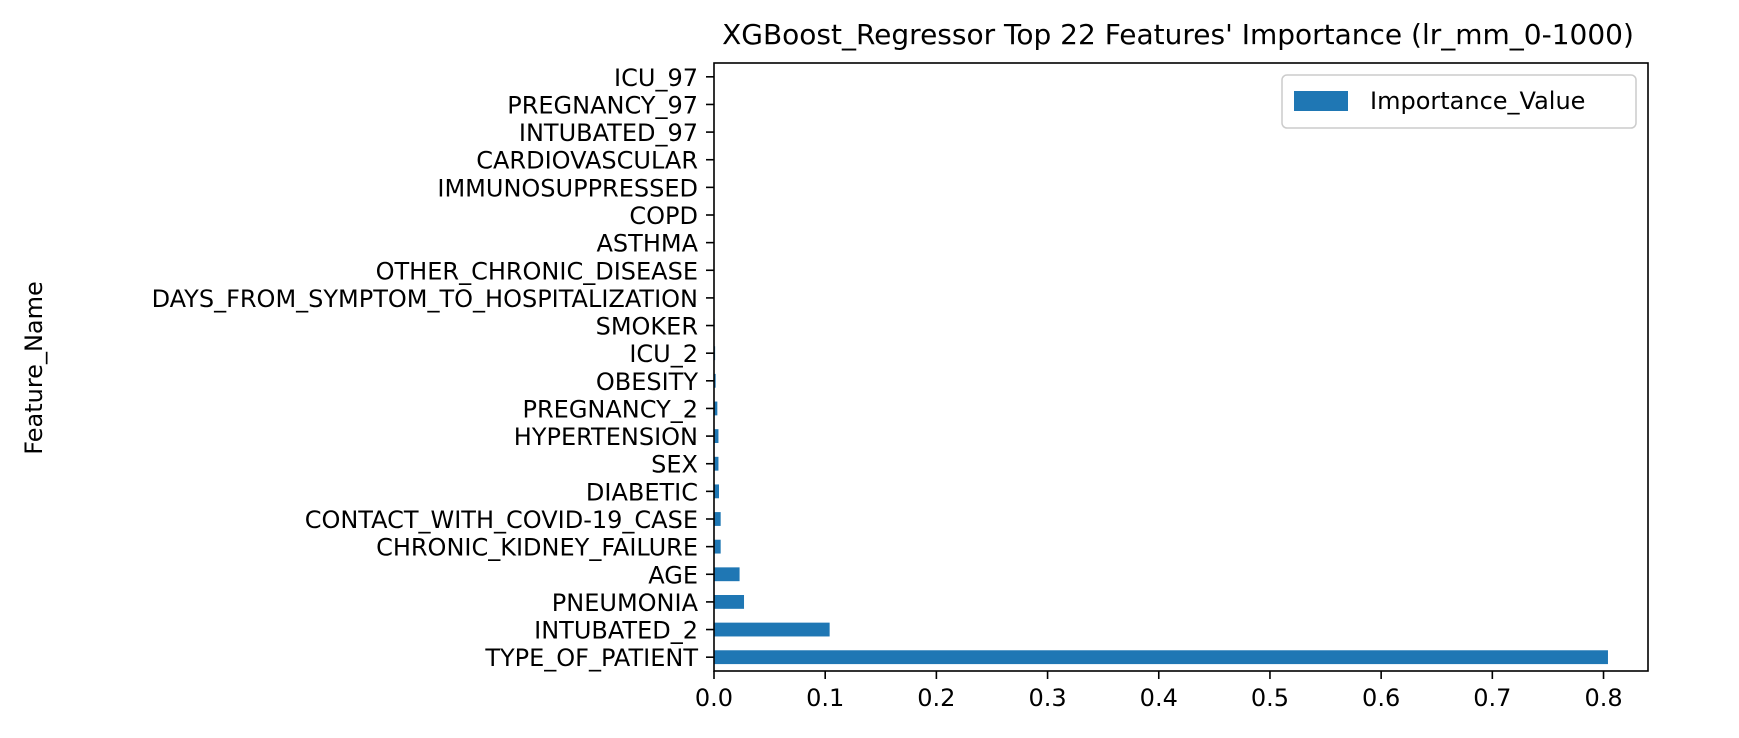 The image size is (1739, 738). What do you see at coordinates (663, 216) in the screenshot?
I see `y-tick-label: COPD` at bounding box center [663, 216].